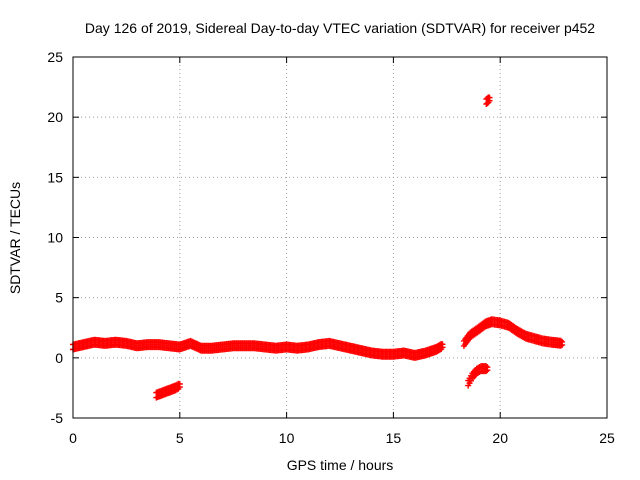 This screenshot has height=480, width=640. Describe the element at coordinates (258, 348) in the screenshot. I see `series-main-arc` at that location.